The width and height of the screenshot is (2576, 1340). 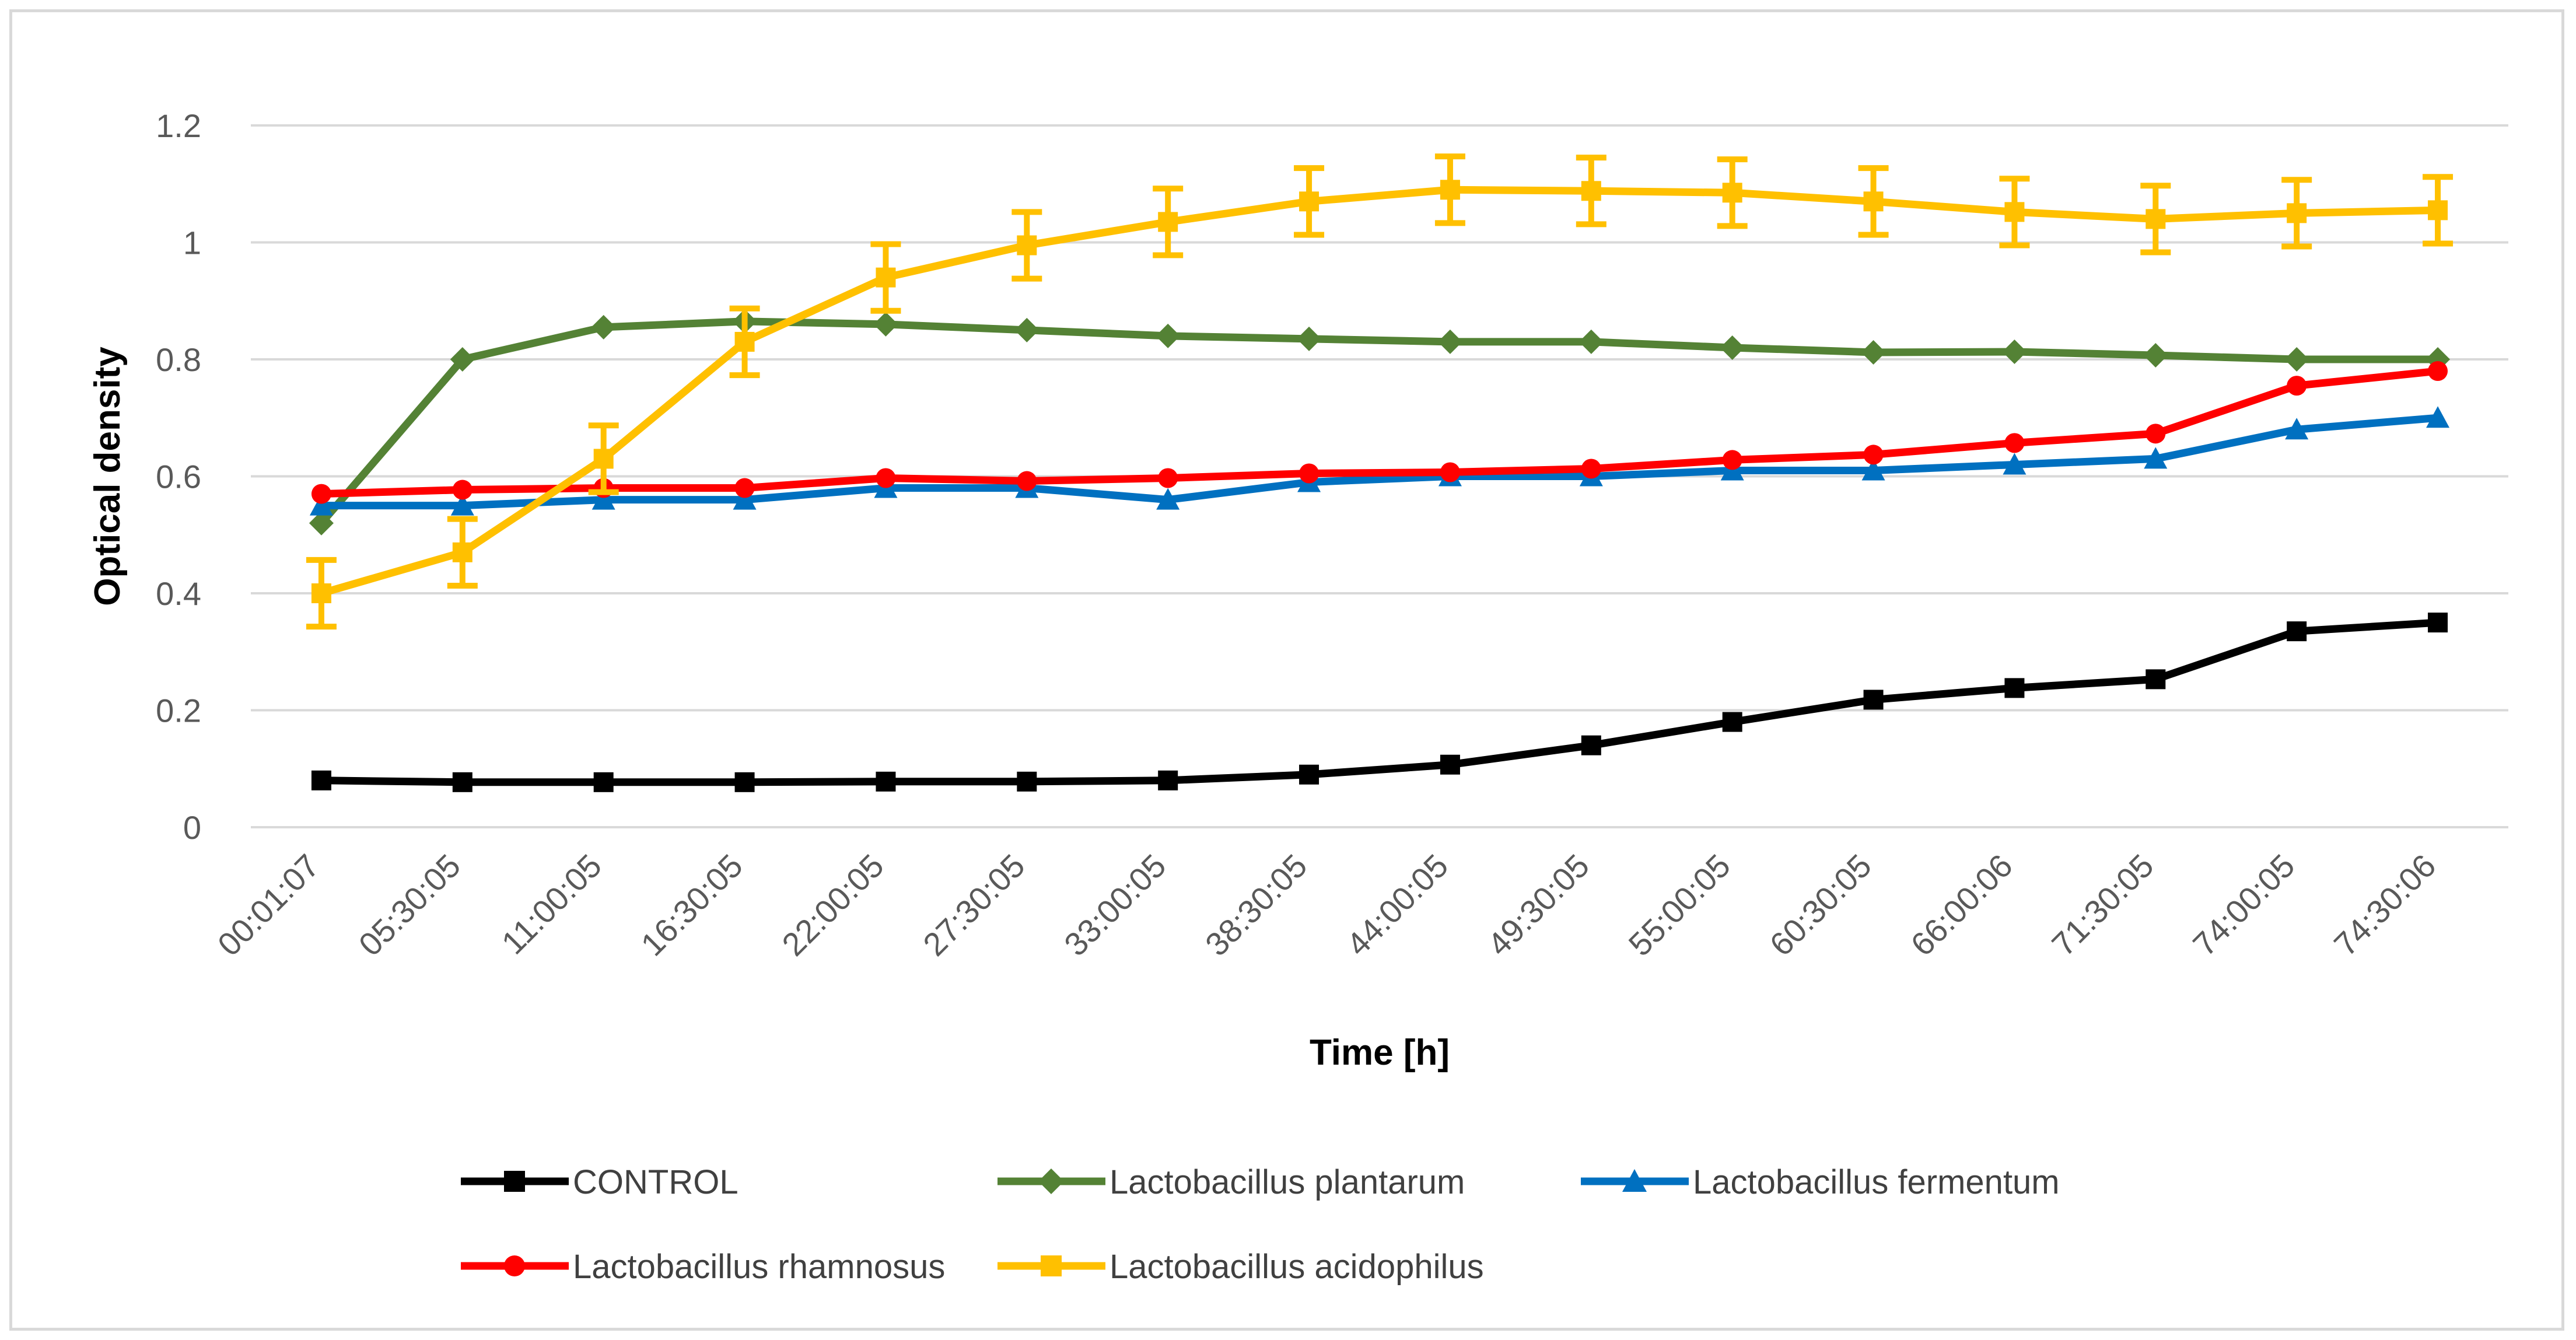 I want to click on legend-label-lactobacillus-plantarum: Lactobacillus plantarum, so click(x=1287, y=1182).